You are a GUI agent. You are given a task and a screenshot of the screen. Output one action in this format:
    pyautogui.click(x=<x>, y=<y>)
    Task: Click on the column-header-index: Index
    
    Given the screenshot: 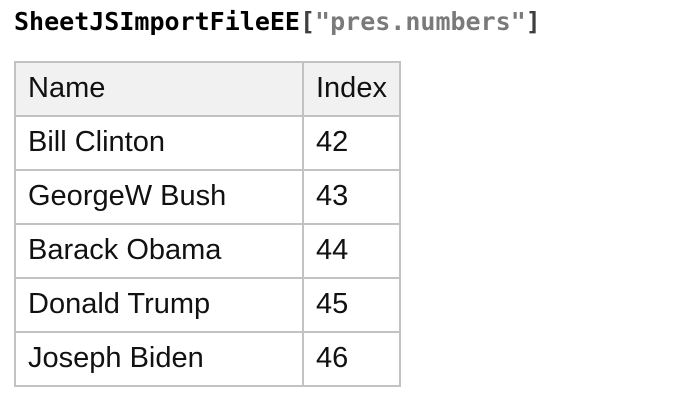 What is the action you would take?
    pyautogui.click(x=351, y=88)
    